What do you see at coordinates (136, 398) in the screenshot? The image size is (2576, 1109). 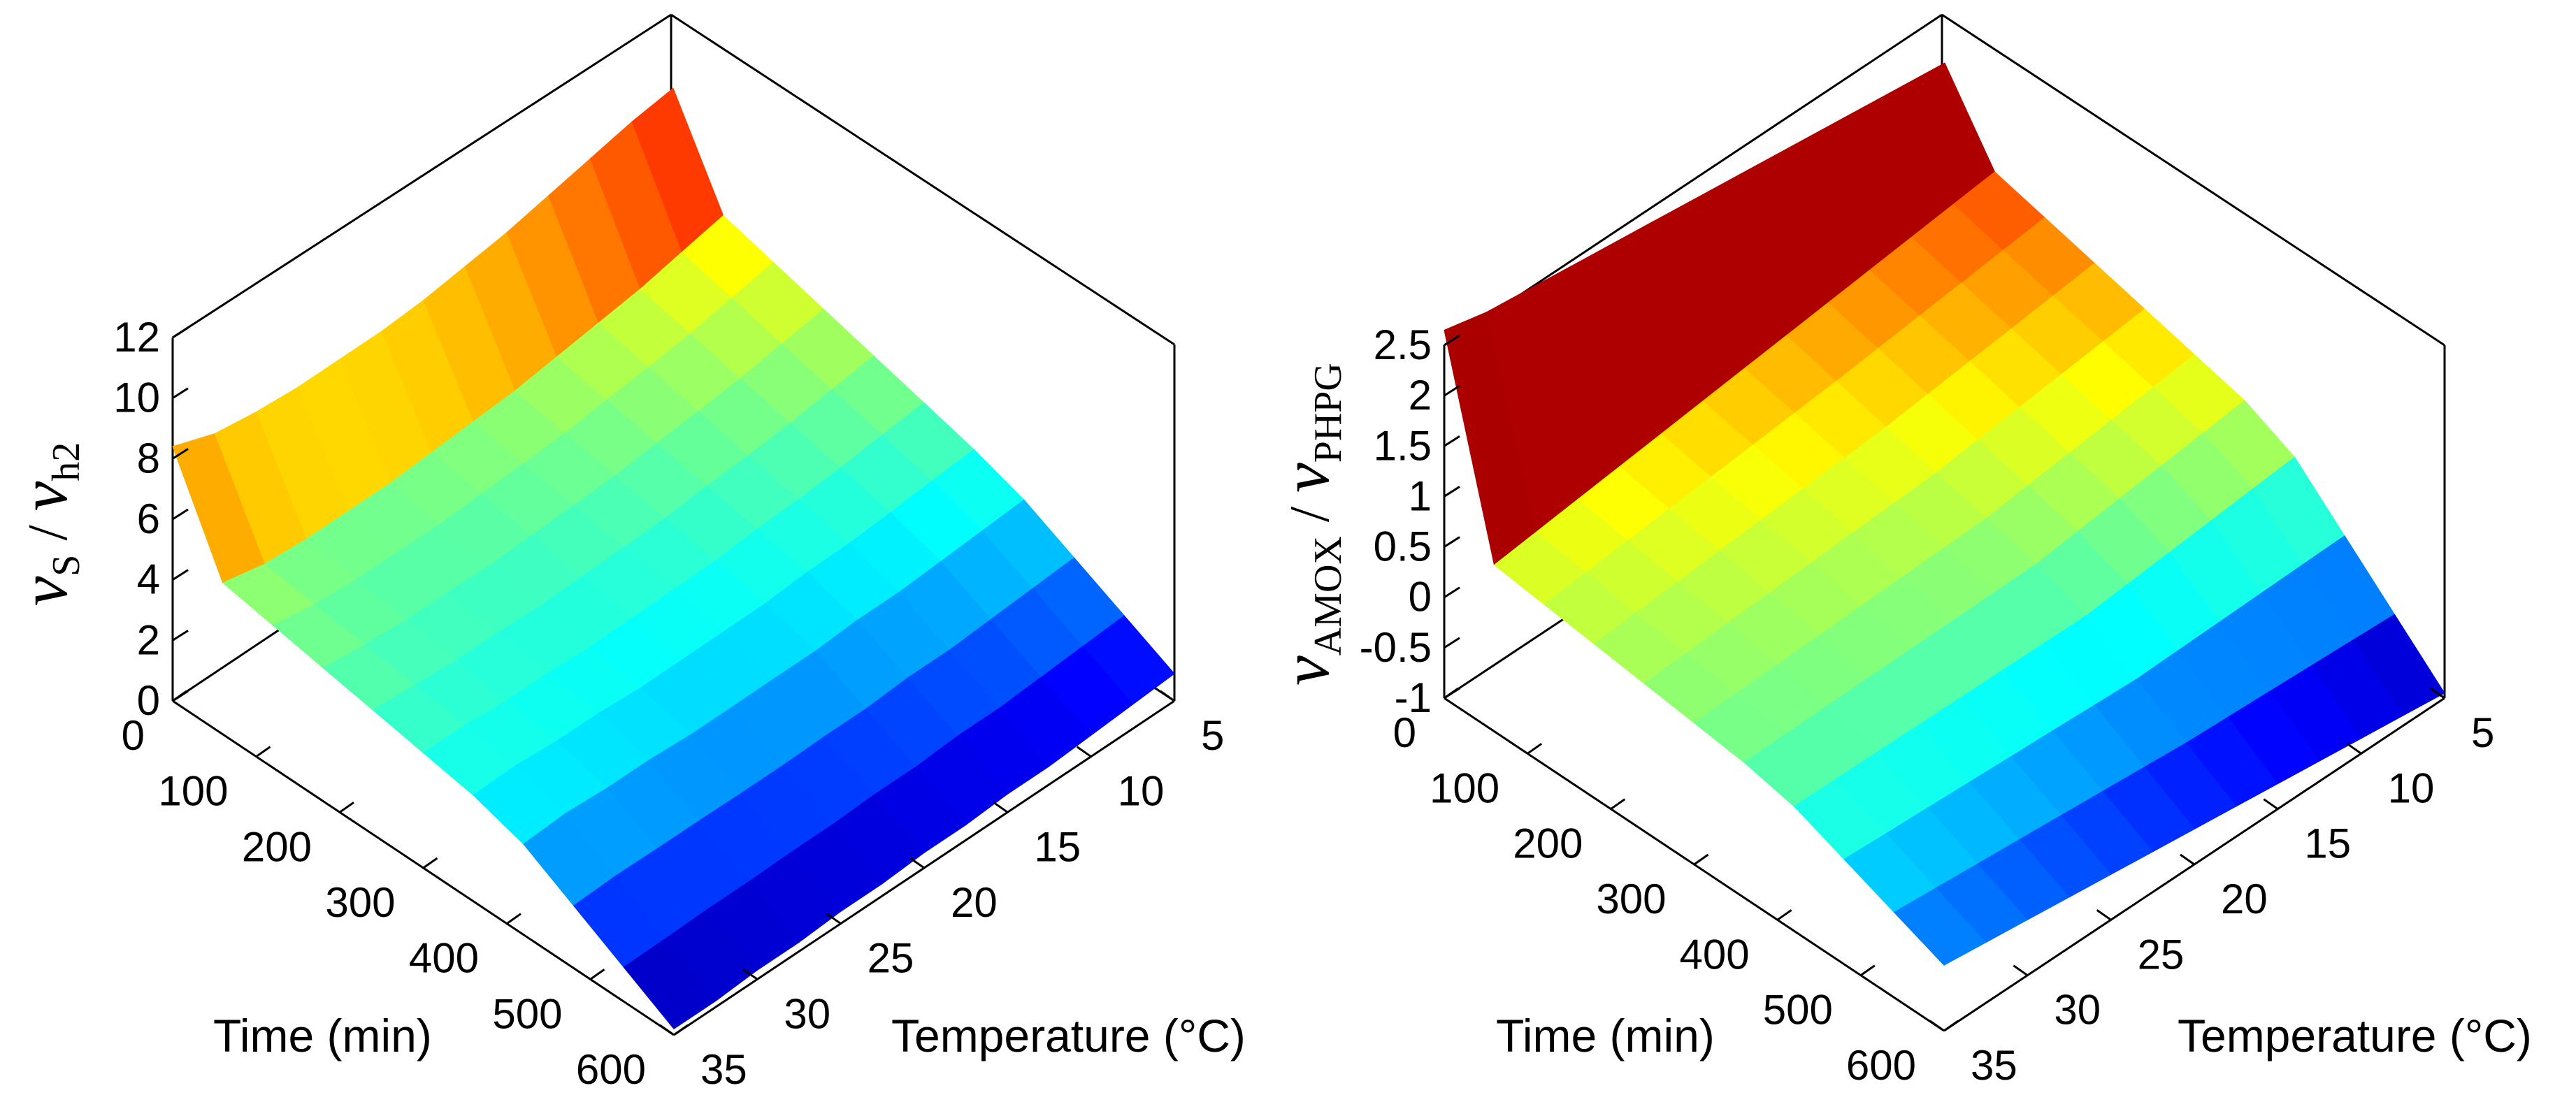 I see `z-tick-label: 10` at bounding box center [136, 398].